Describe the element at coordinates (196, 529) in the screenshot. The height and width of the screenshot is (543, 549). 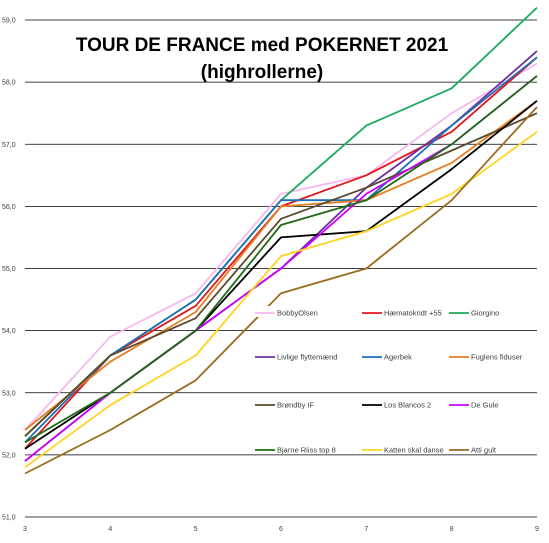
I see `x-tick-label: 5` at that location.